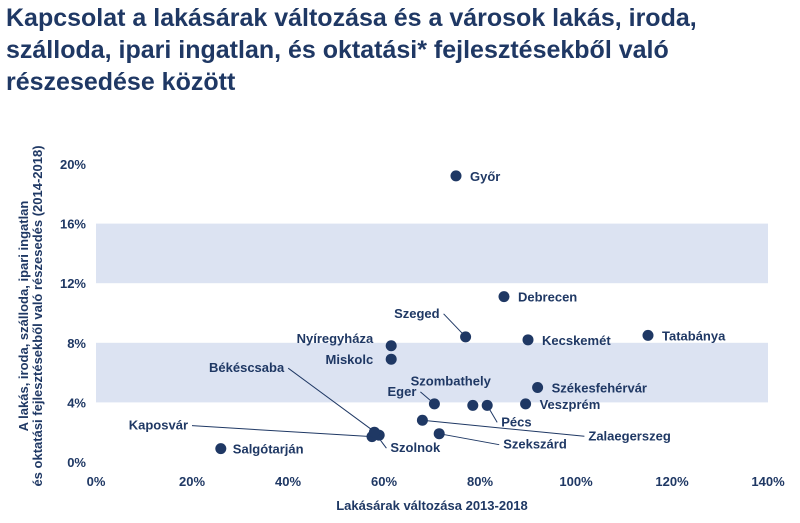 This screenshot has width=800, height=523. I want to click on x-tick-label: 0%, so click(96, 481).